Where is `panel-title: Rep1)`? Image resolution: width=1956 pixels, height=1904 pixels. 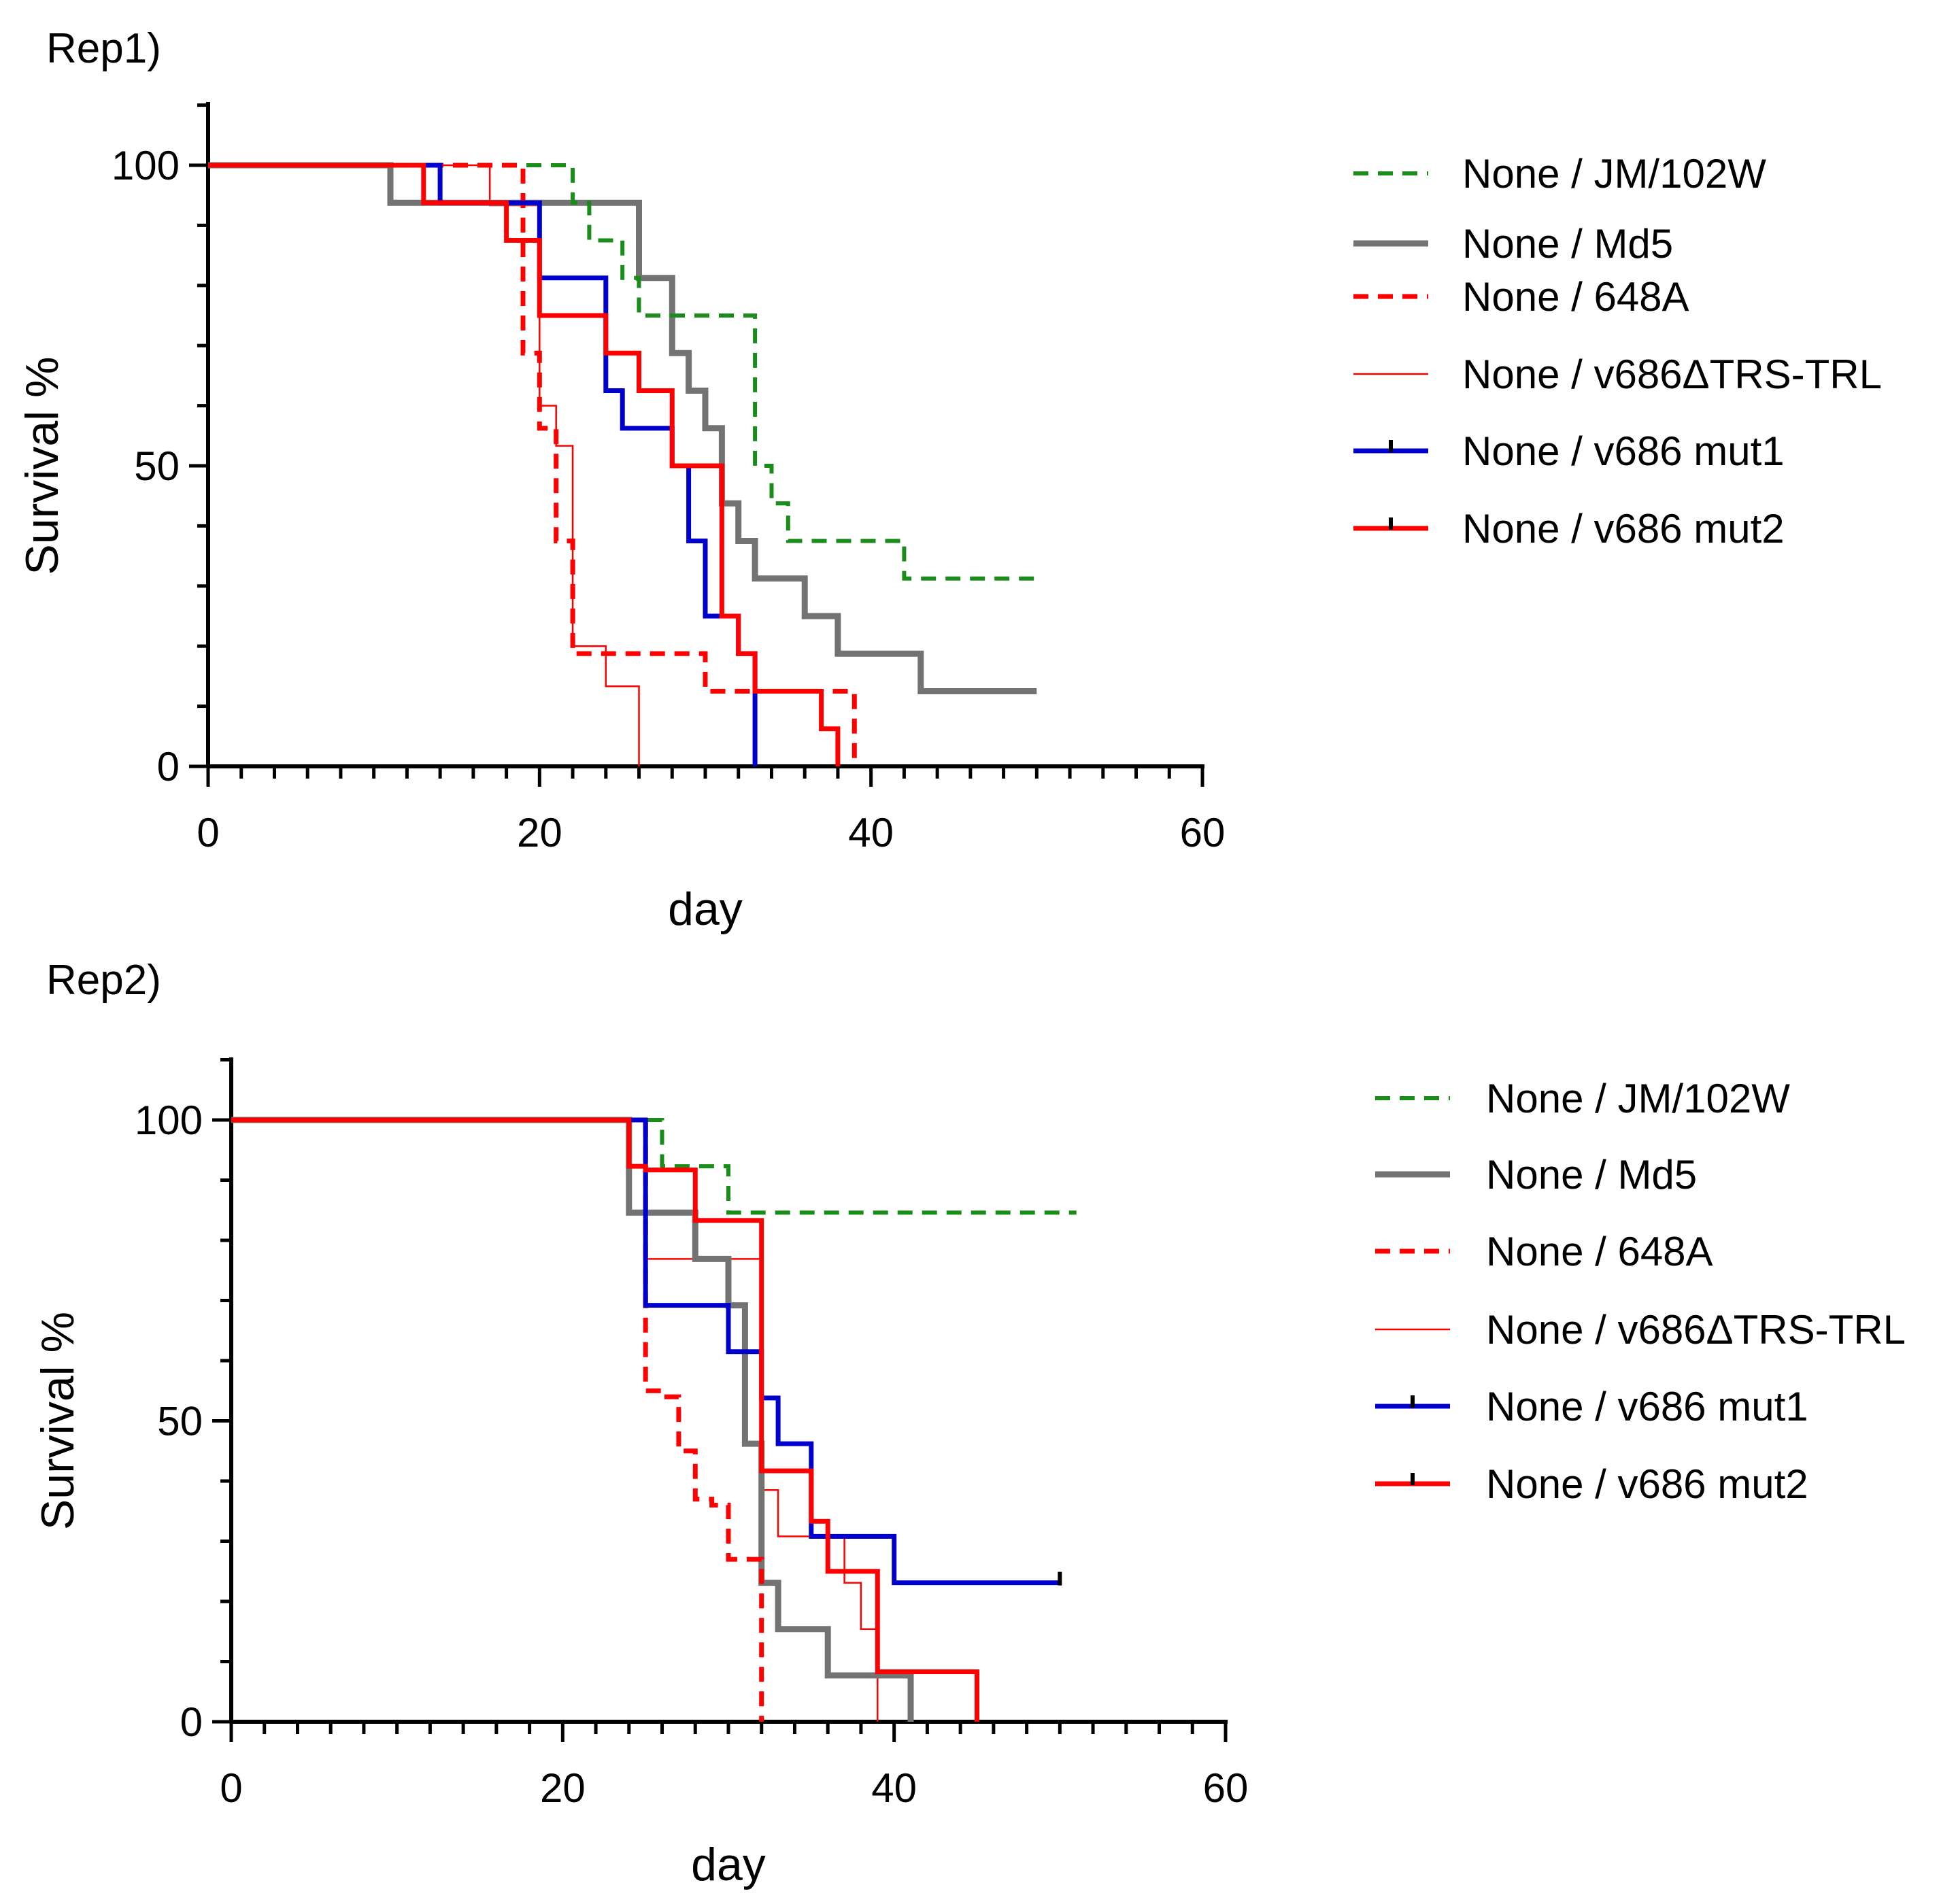 panel-title: Rep1) is located at coordinates (103, 49).